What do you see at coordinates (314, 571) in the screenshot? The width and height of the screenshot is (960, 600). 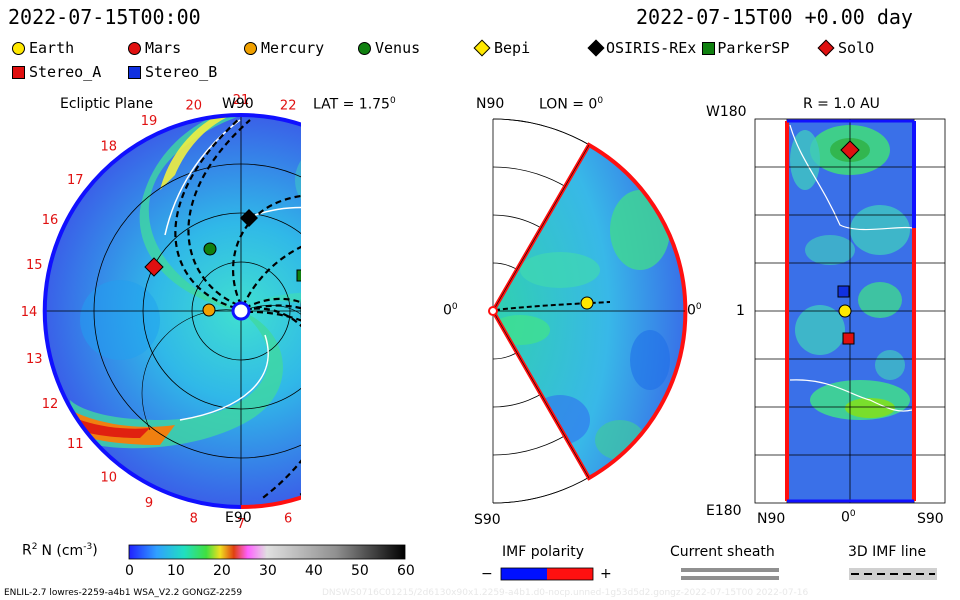 I see `colorbar-tick: 40` at bounding box center [314, 571].